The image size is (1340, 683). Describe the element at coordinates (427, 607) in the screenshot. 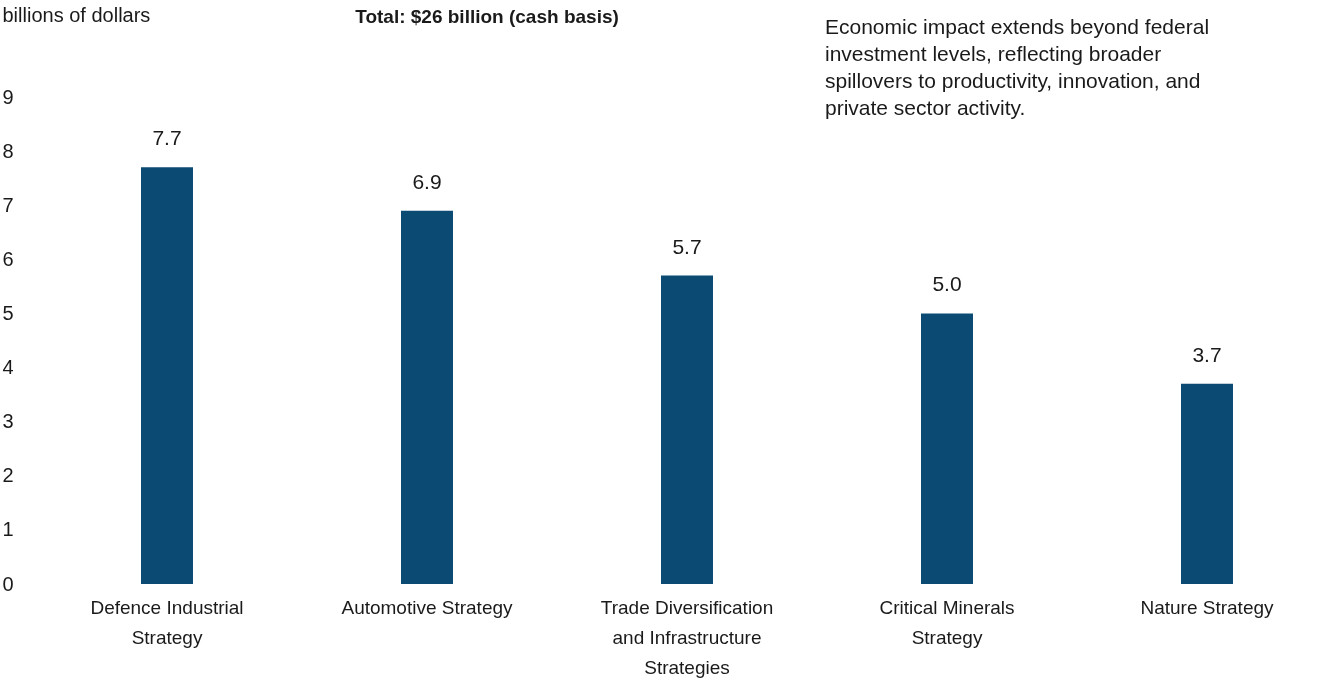

I see `x-tick-label: Automotive Strategy` at that location.